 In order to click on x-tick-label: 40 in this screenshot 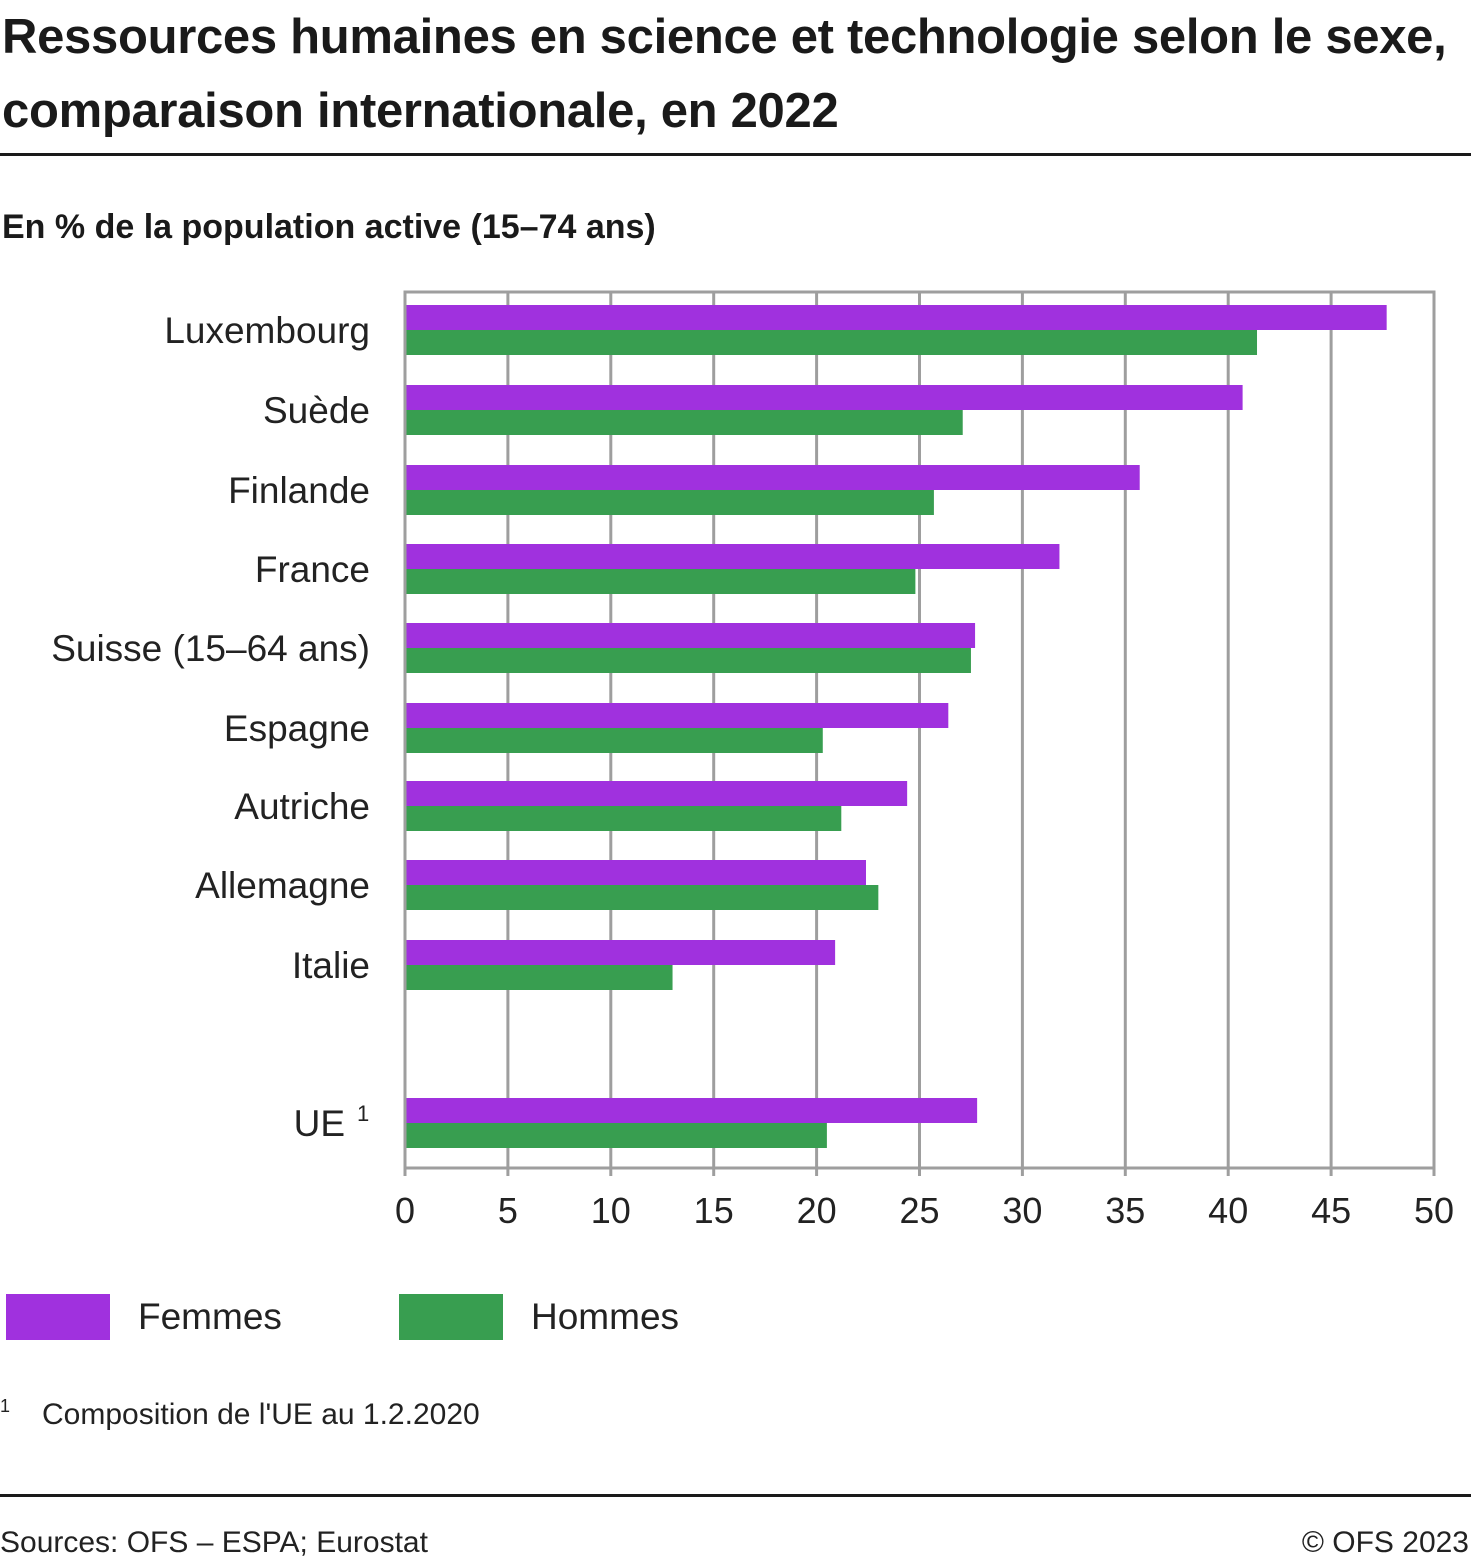, I will do `click(1228, 1210)`.